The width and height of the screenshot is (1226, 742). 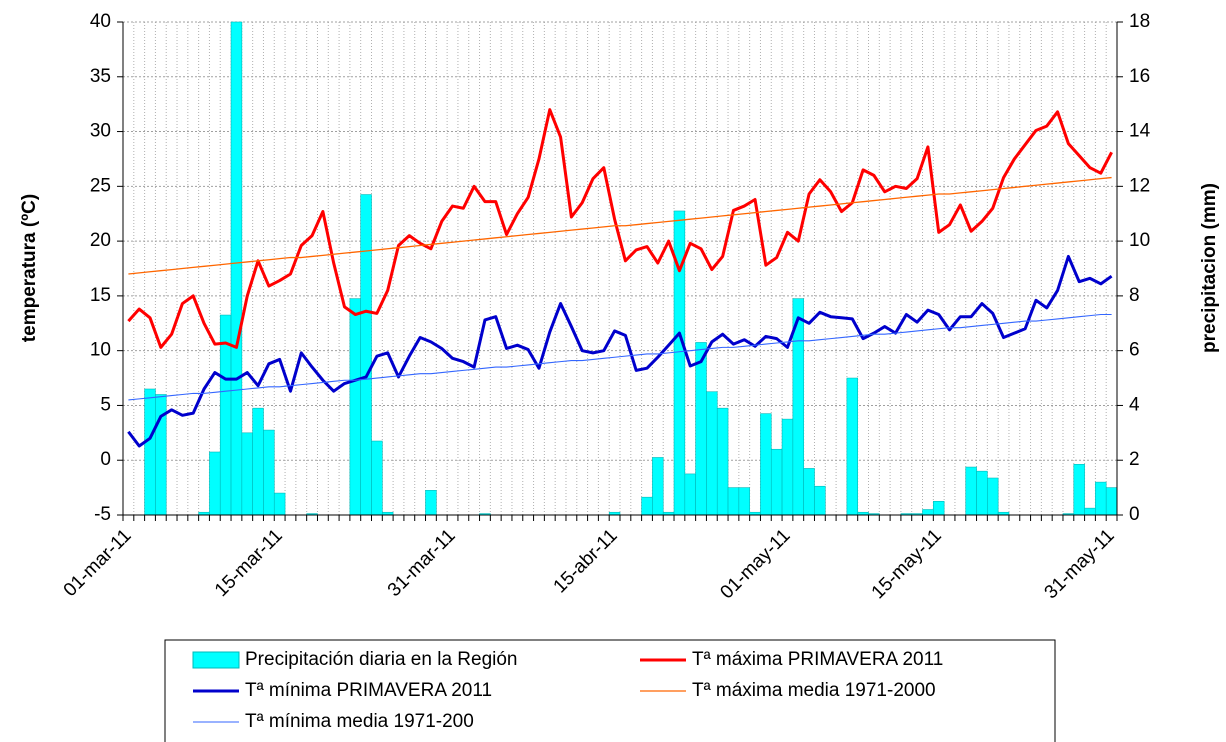 I want to click on legend-box, so click(x=610, y=690).